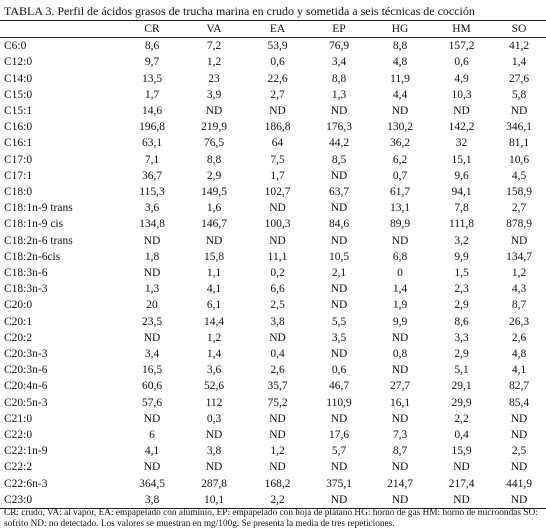  What do you see at coordinates (26, 451) in the screenshot?
I see `row-label: C22:1n-9` at bounding box center [26, 451].